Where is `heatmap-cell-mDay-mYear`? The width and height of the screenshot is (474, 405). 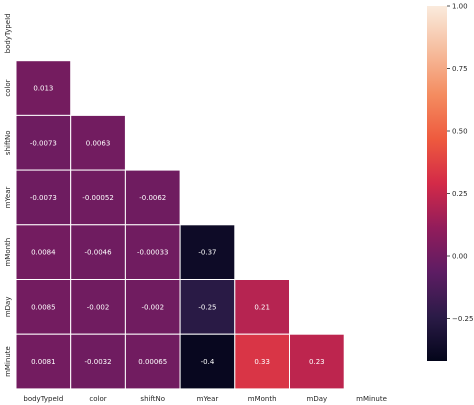
heatmap-cell-mDay-mYear is located at coordinates (207, 307).